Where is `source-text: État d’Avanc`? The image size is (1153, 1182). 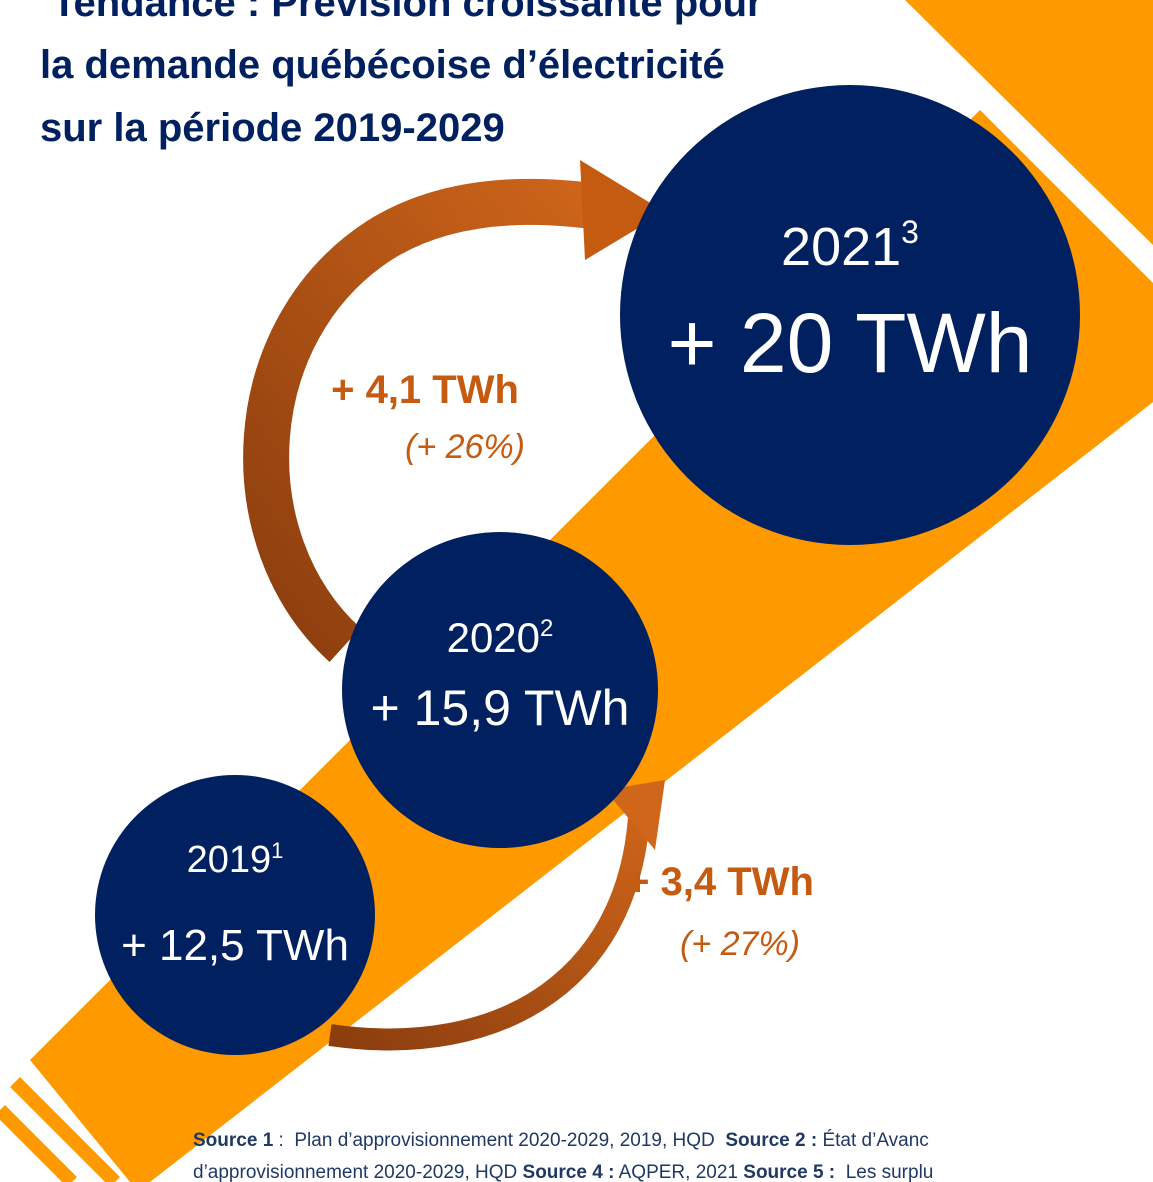
source-text: État d’Avanc is located at coordinates (873, 1140).